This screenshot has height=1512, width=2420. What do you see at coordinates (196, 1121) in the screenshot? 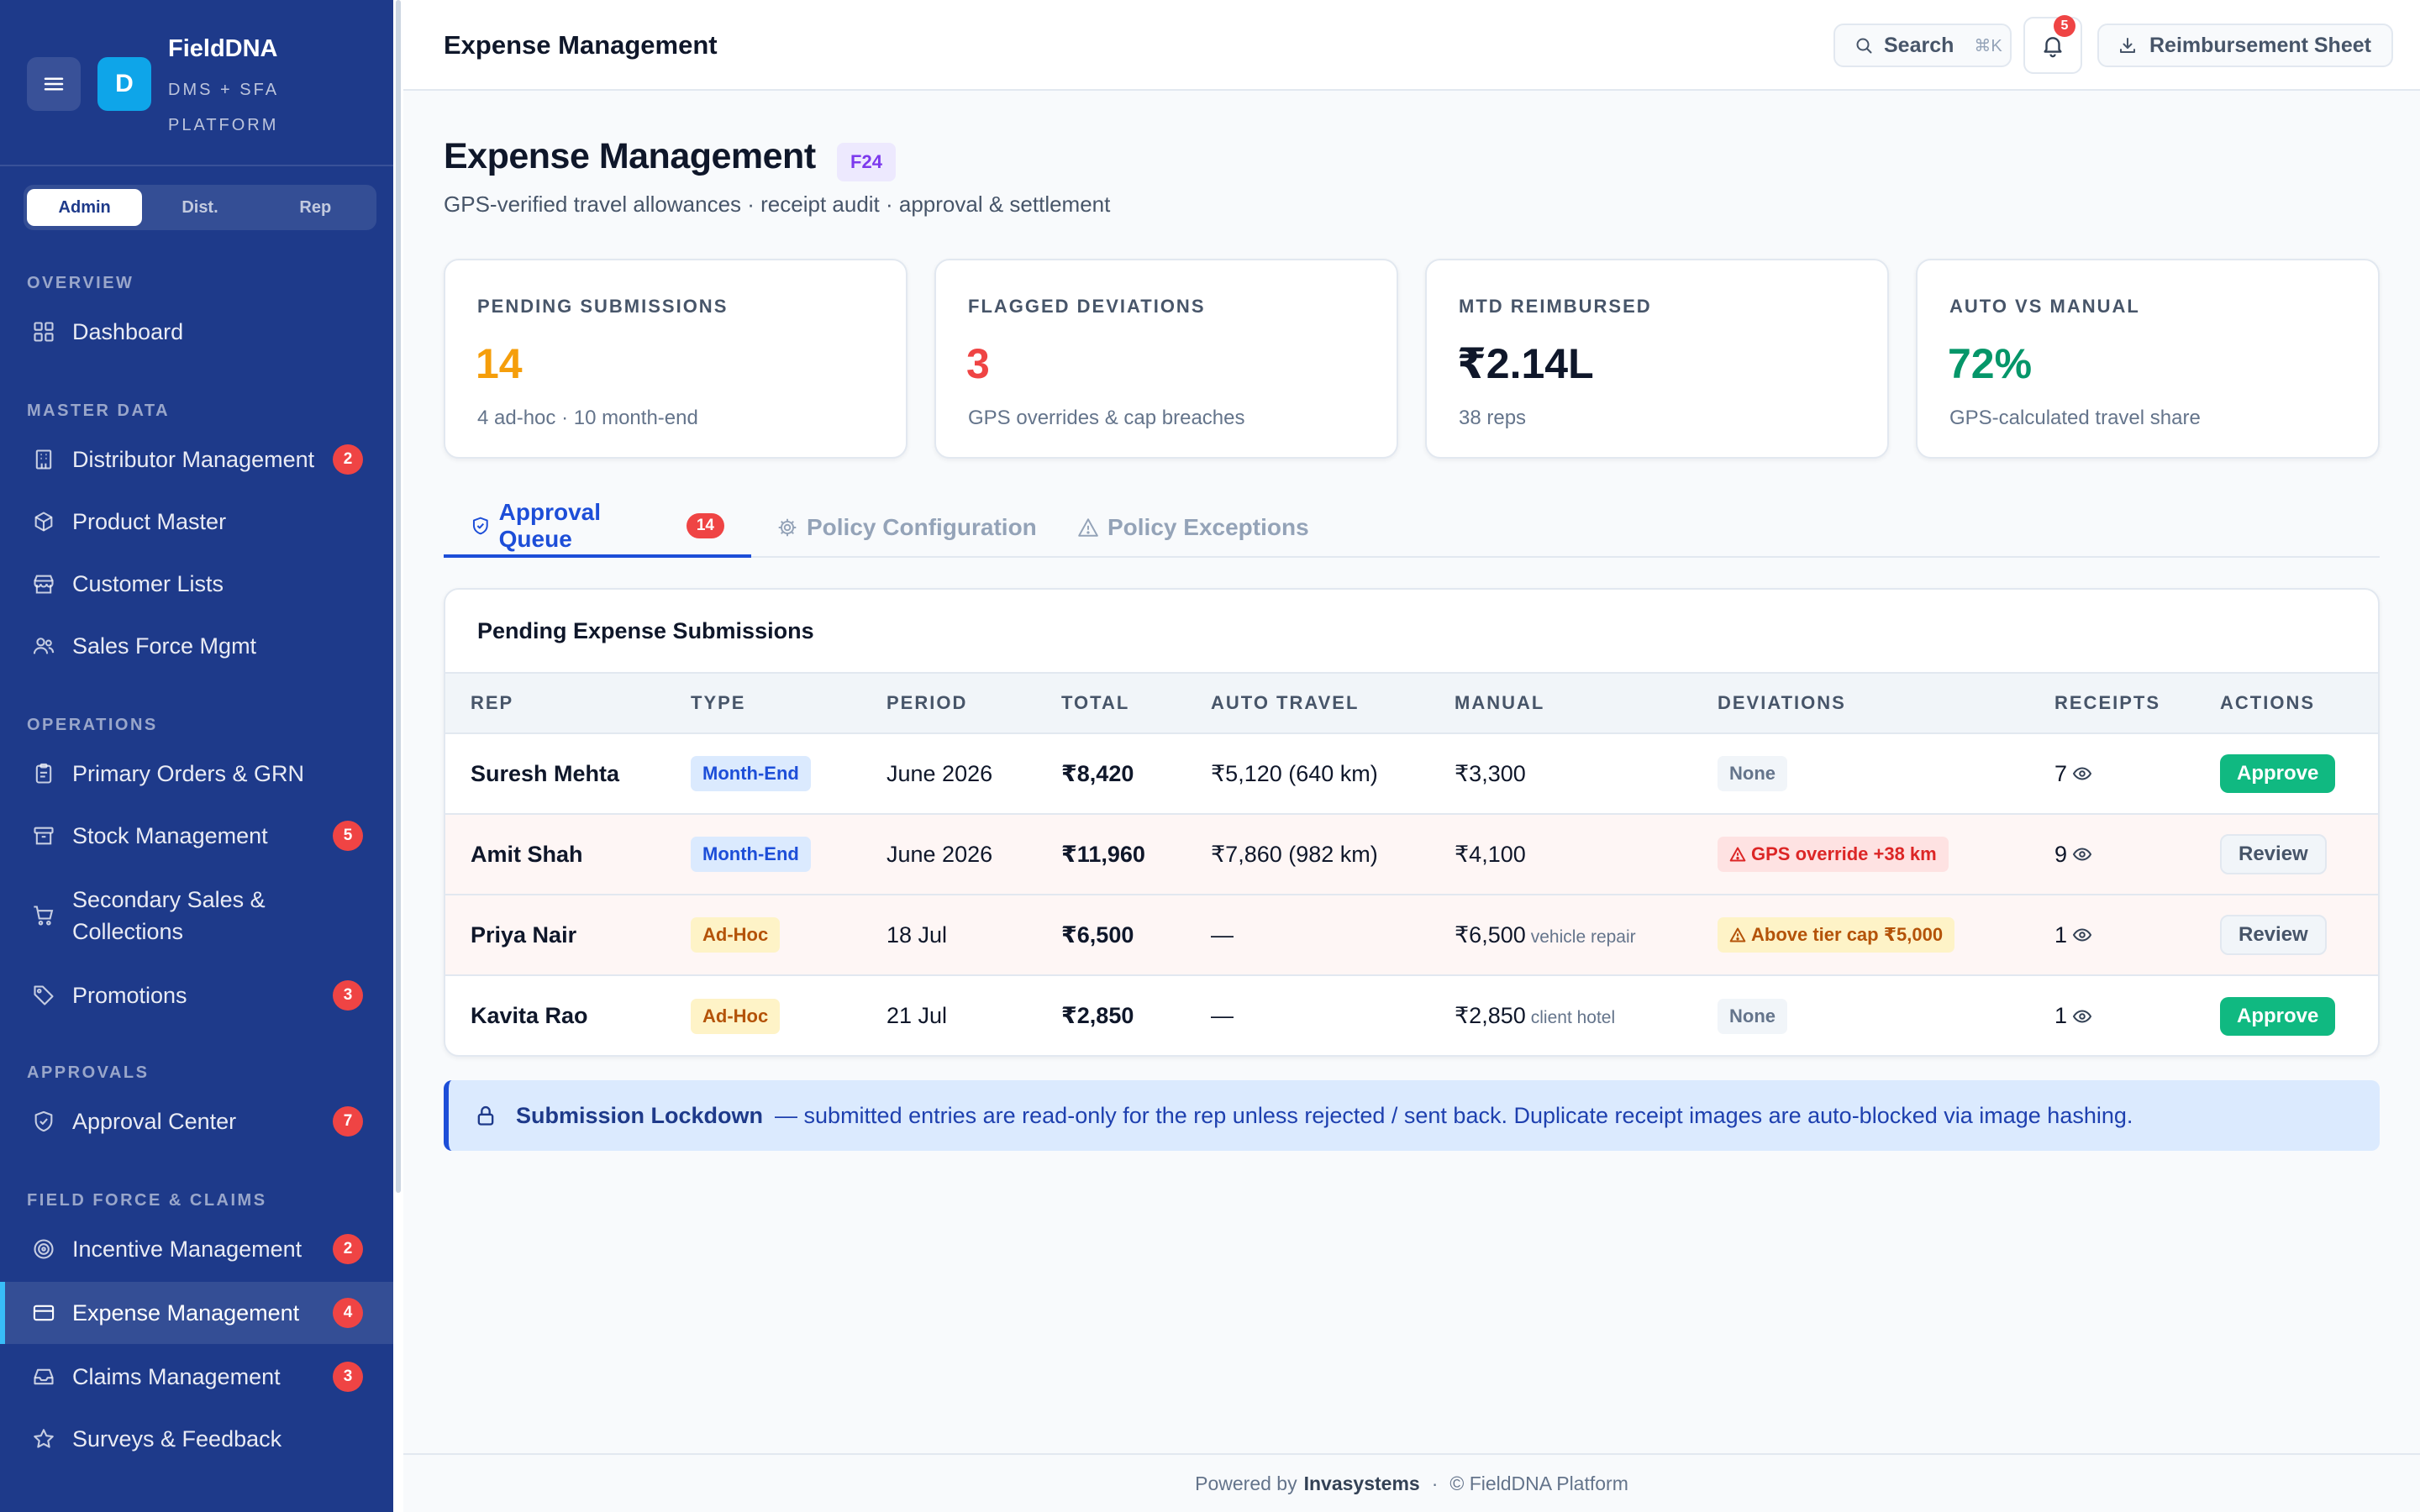
I see `sidebar-item-approval-center: Approval Center 7` at bounding box center [196, 1121].